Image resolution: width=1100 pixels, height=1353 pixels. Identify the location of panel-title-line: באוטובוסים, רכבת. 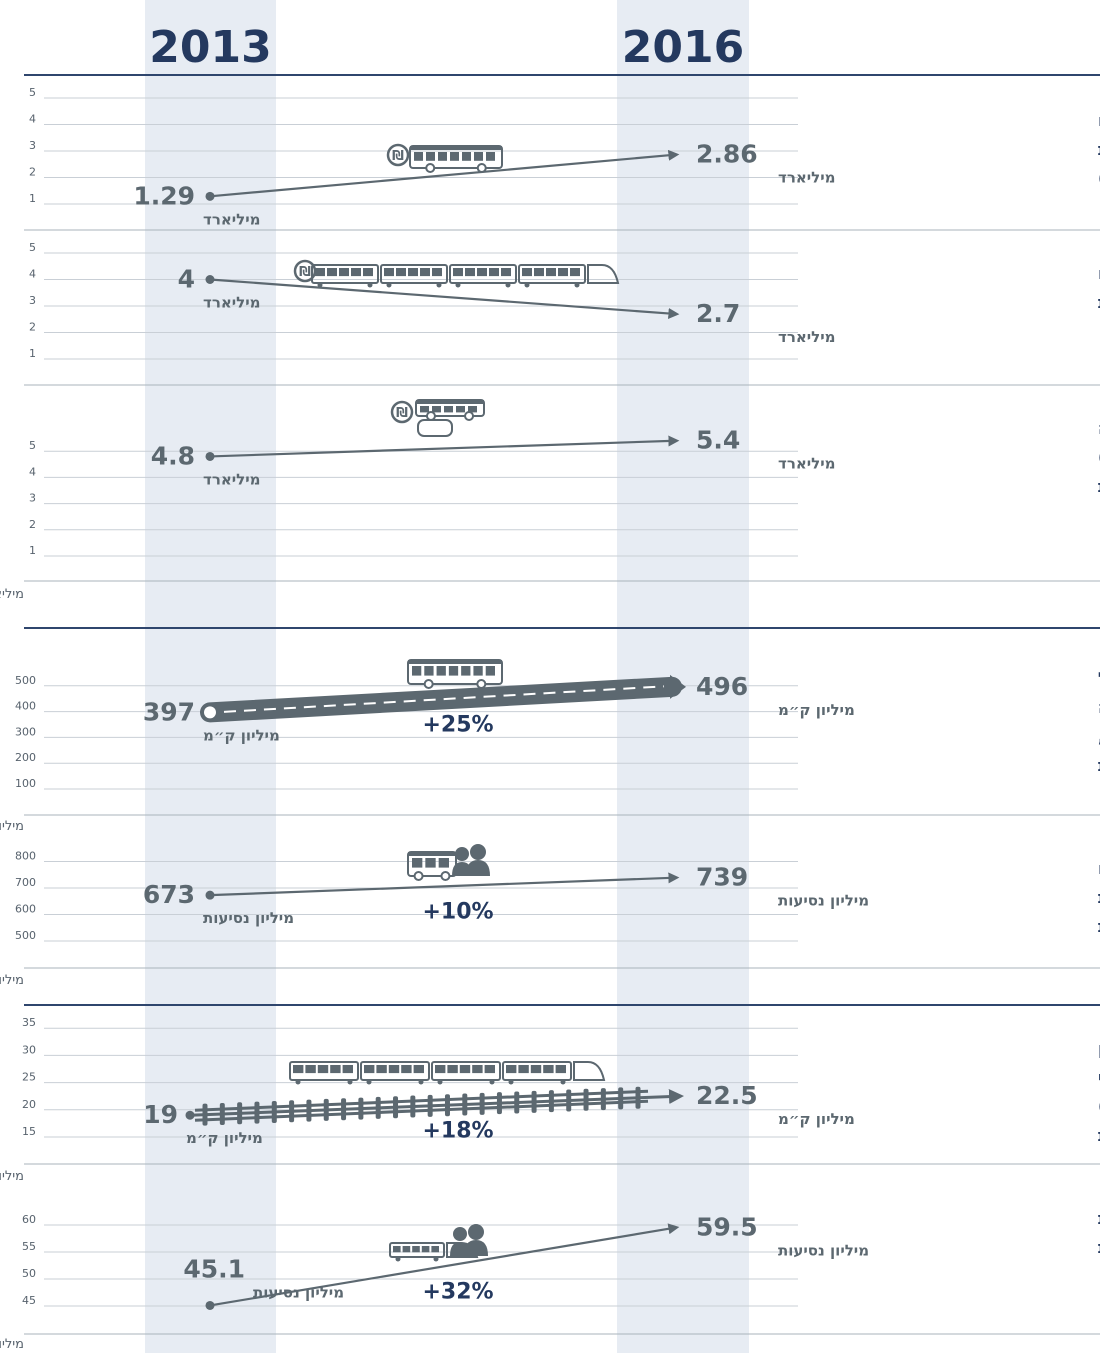
(1099, 897).